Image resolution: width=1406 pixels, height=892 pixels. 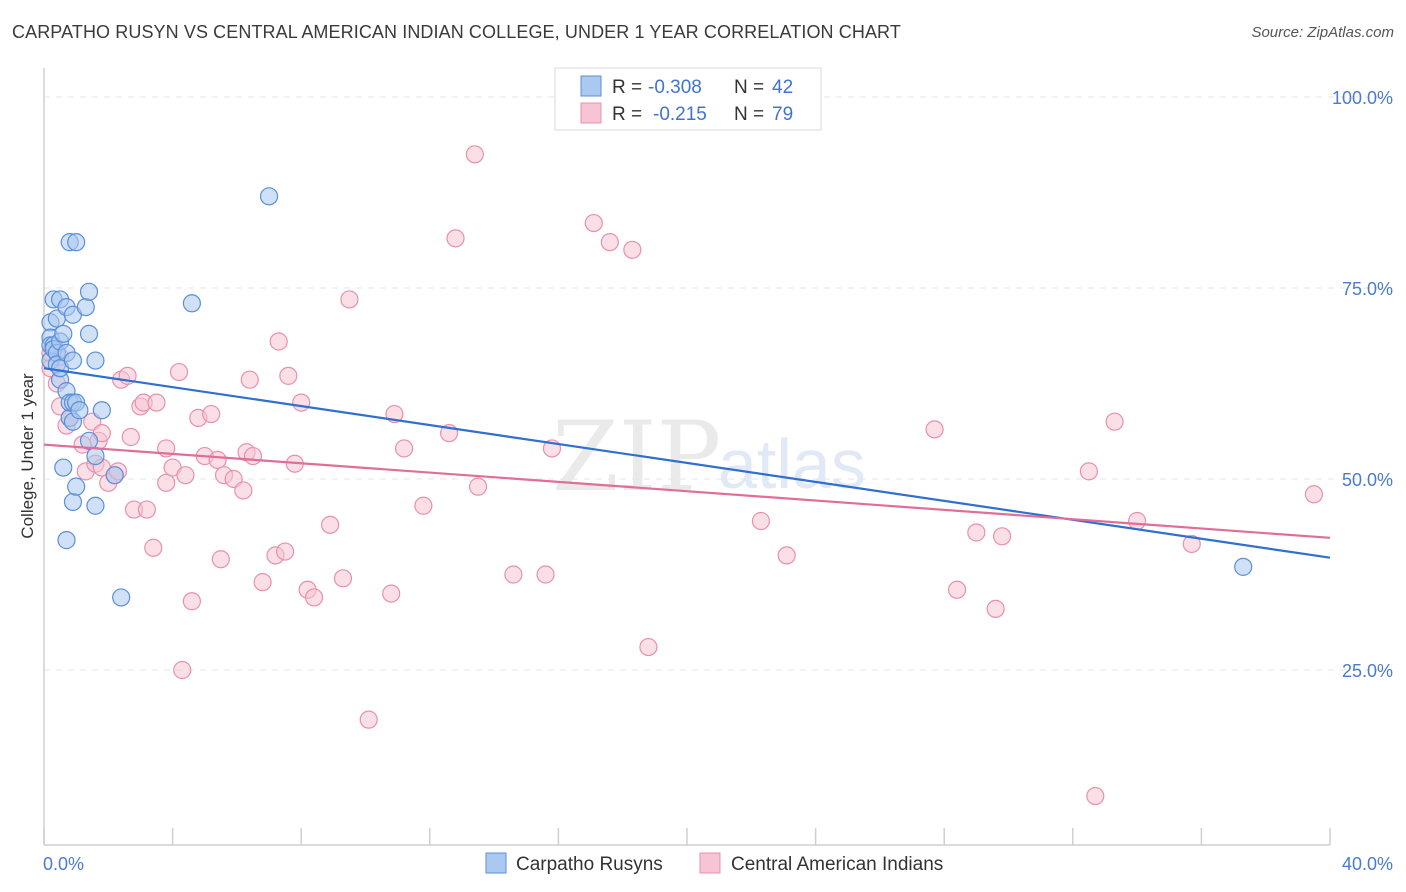 I want to click on bottom-legend: Carpatho Rusyns Central American Indians, so click(x=714, y=863).